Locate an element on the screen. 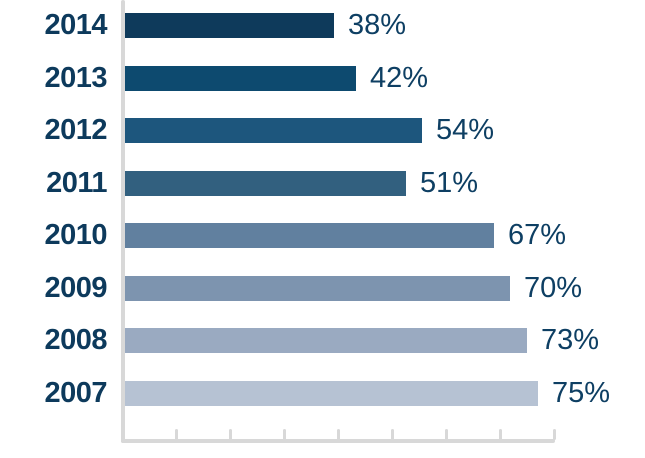  category-label: 2008 is located at coordinates (75, 340).